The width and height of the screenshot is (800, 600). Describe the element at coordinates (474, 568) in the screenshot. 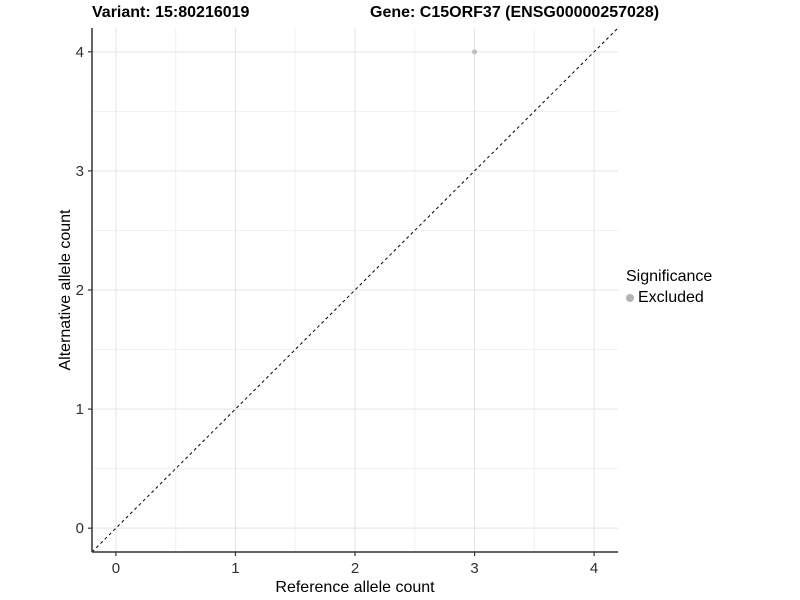

I see `x-tick-label: 3` at that location.